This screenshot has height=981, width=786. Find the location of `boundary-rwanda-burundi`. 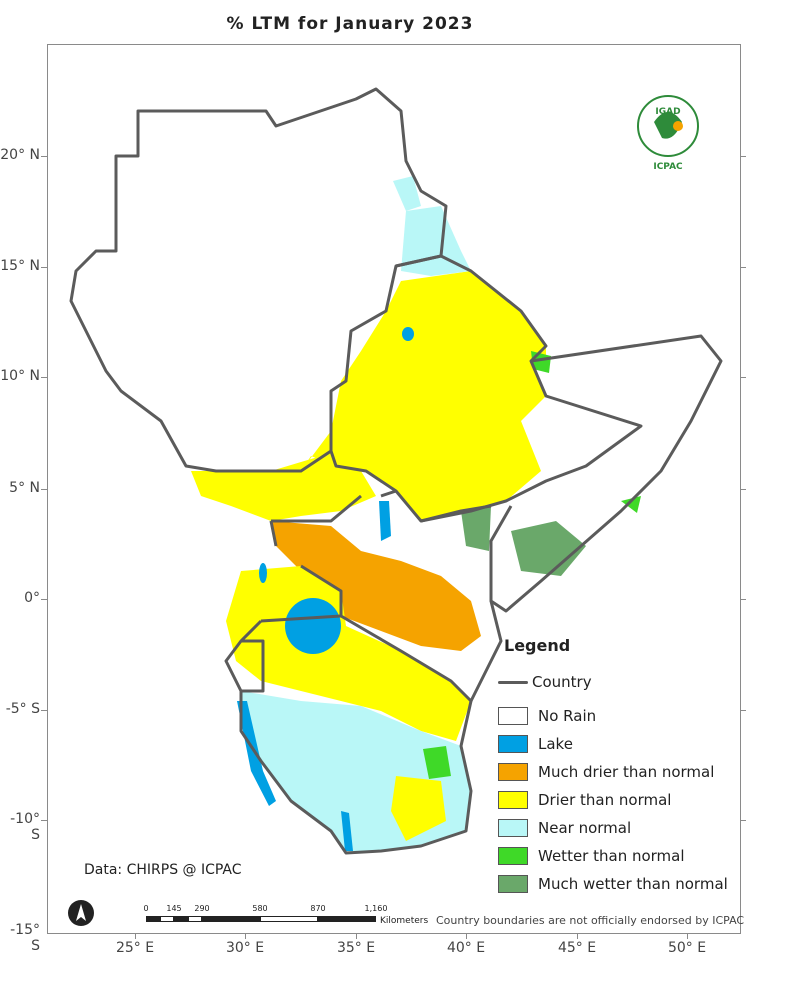

boundary-rwanda-burundi is located at coordinates (253, 666).